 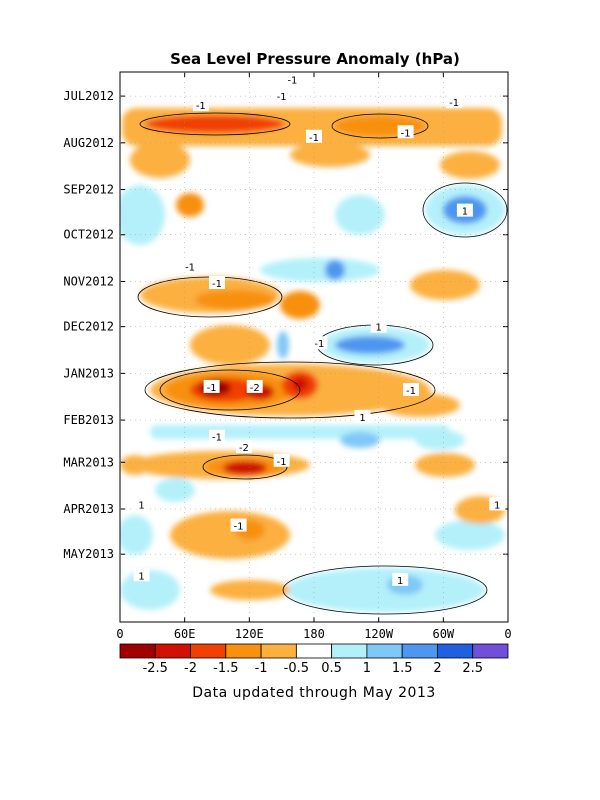 What do you see at coordinates (88, 373) in the screenshot?
I see `y-tick-label: JAN2013` at bounding box center [88, 373].